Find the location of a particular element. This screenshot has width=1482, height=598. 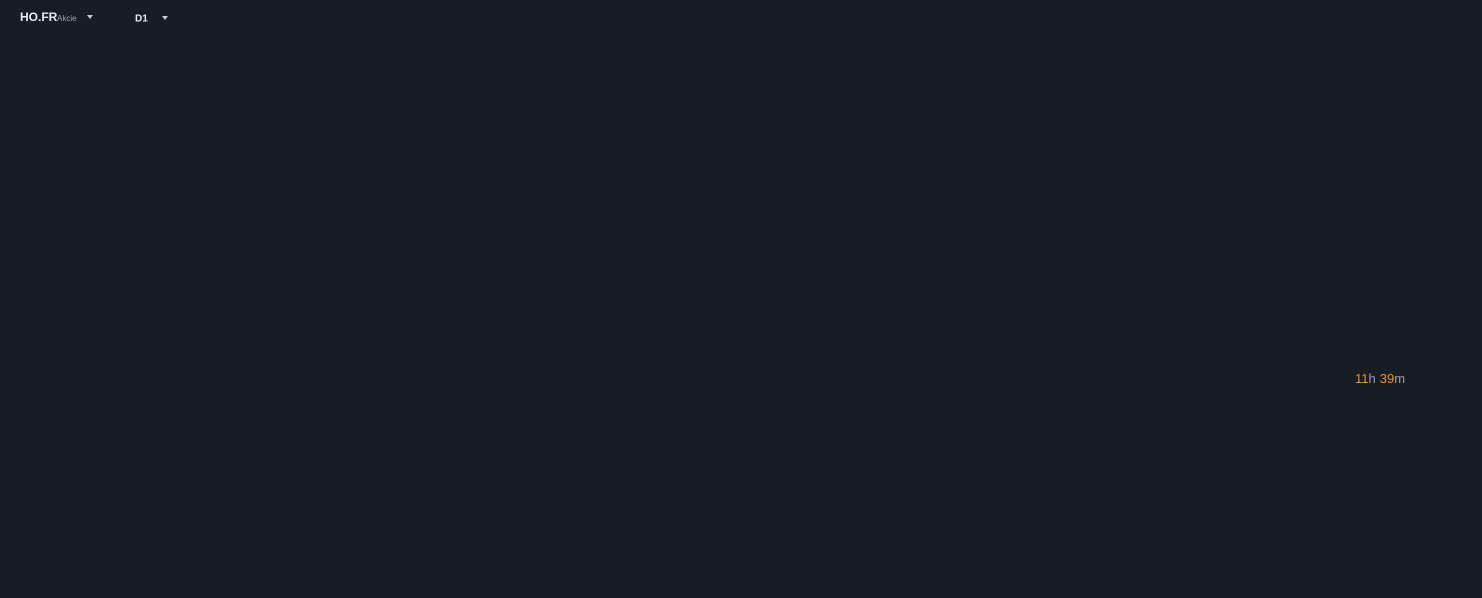

symbol-dropdown is located at coordinates (90, 17).